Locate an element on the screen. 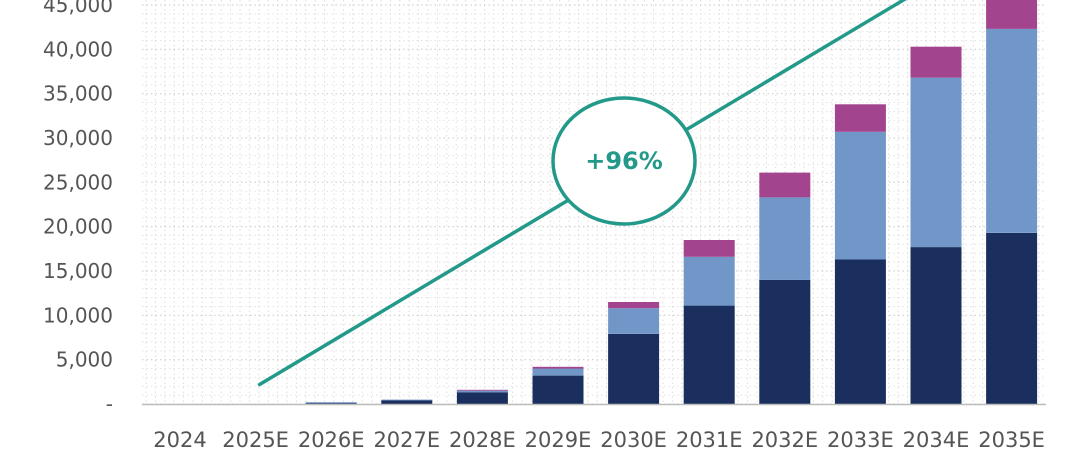  y-tick-label: 30,000 is located at coordinates (78, 138).